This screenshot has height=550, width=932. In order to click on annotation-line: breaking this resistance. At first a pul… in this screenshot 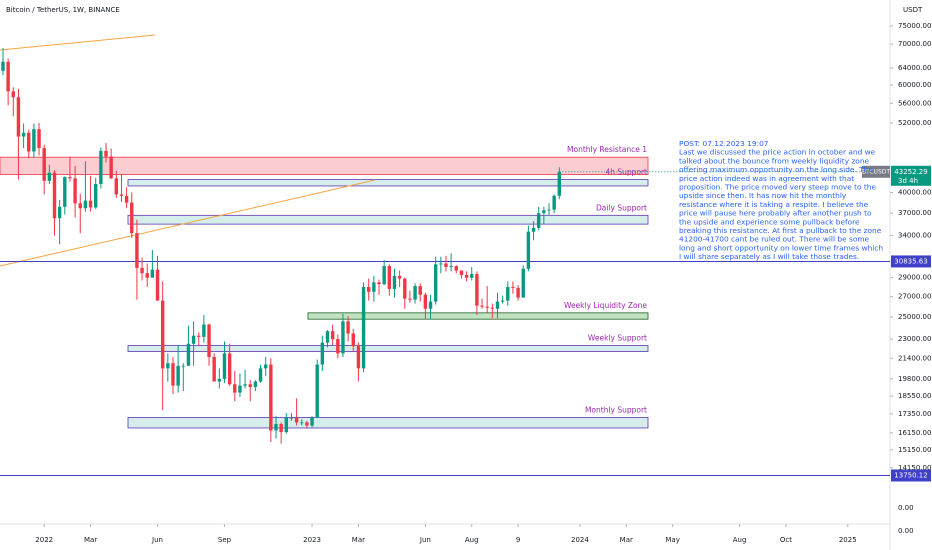, I will do `click(780, 230)`.